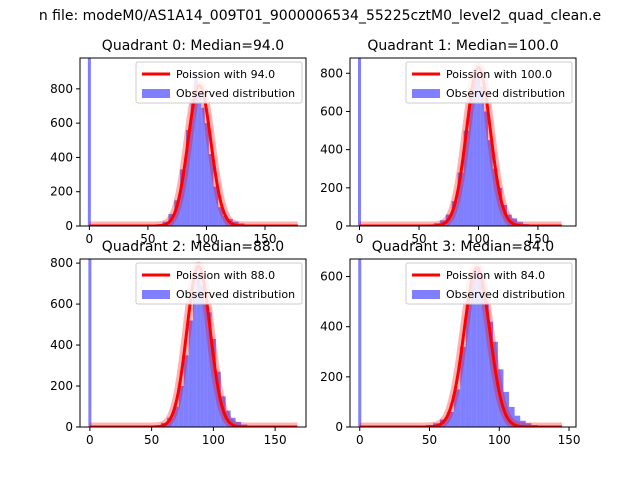 Image resolution: width=640 pixels, height=480 pixels. I want to click on legend: Poission with 94.0 Observed distribution, so click(219, 82).